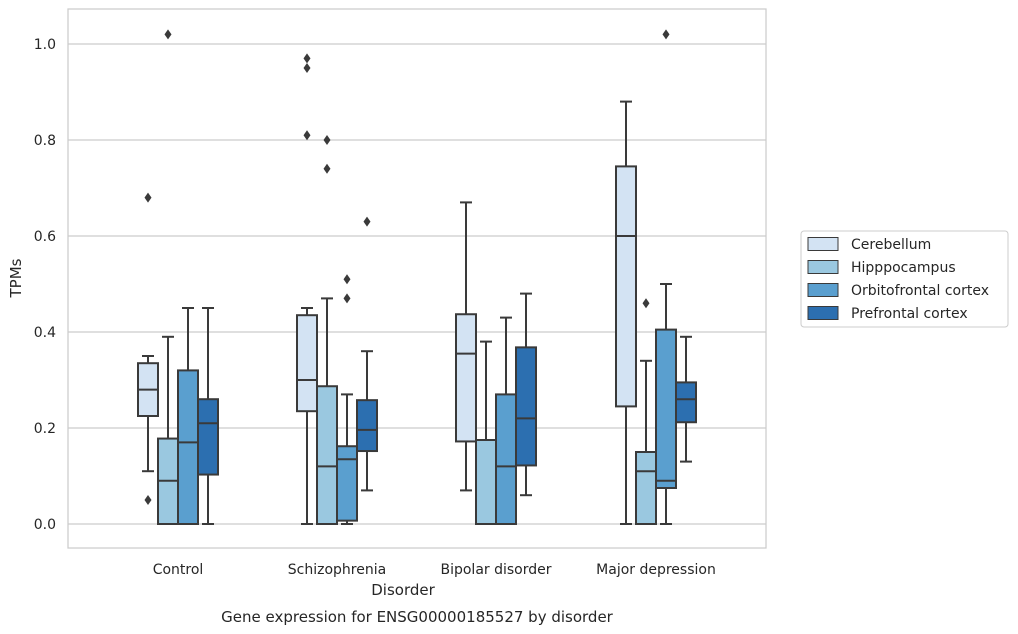 The height and width of the screenshot is (634, 1018). Describe the element at coordinates (920, 291) in the screenshot. I see `legend-label: Orbitofrontal cortex` at that location.